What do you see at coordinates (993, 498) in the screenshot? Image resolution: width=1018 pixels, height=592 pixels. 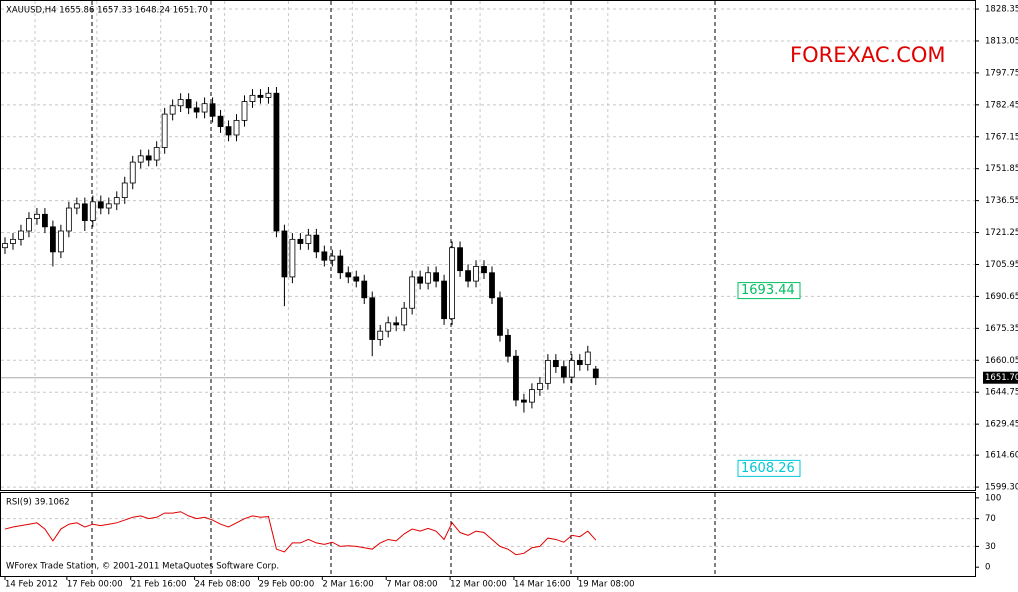 I see `rsi-tick-label: 100` at bounding box center [993, 498].